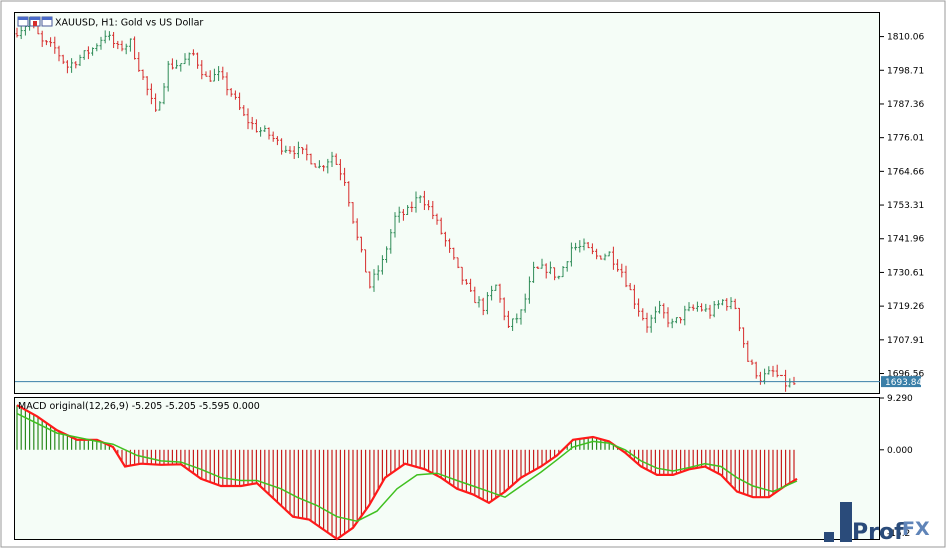 The image size is (946, 548). Describe the element at coordinates (905, 240) in the screenshot. I see `price-tick-label: 1741.96` at that location.